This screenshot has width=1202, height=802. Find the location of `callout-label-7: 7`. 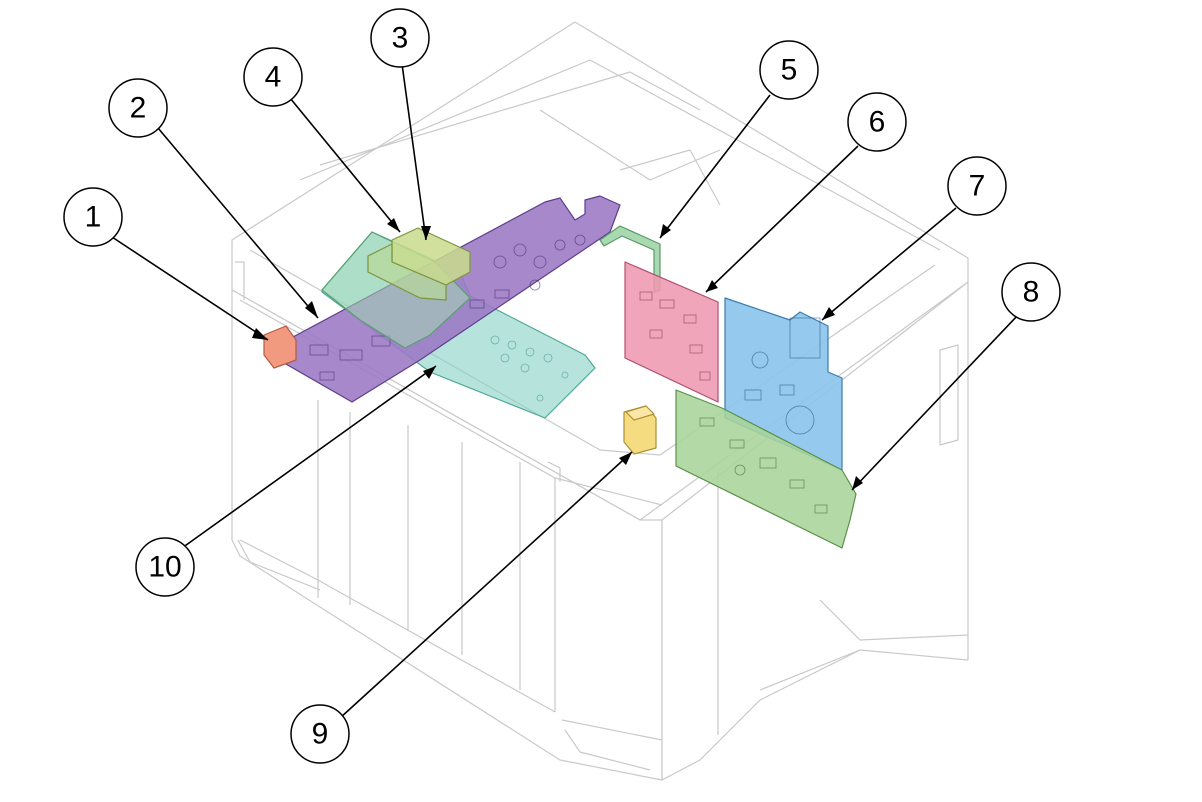

callout-label-7: 7 is located at coordinates (977, 186).